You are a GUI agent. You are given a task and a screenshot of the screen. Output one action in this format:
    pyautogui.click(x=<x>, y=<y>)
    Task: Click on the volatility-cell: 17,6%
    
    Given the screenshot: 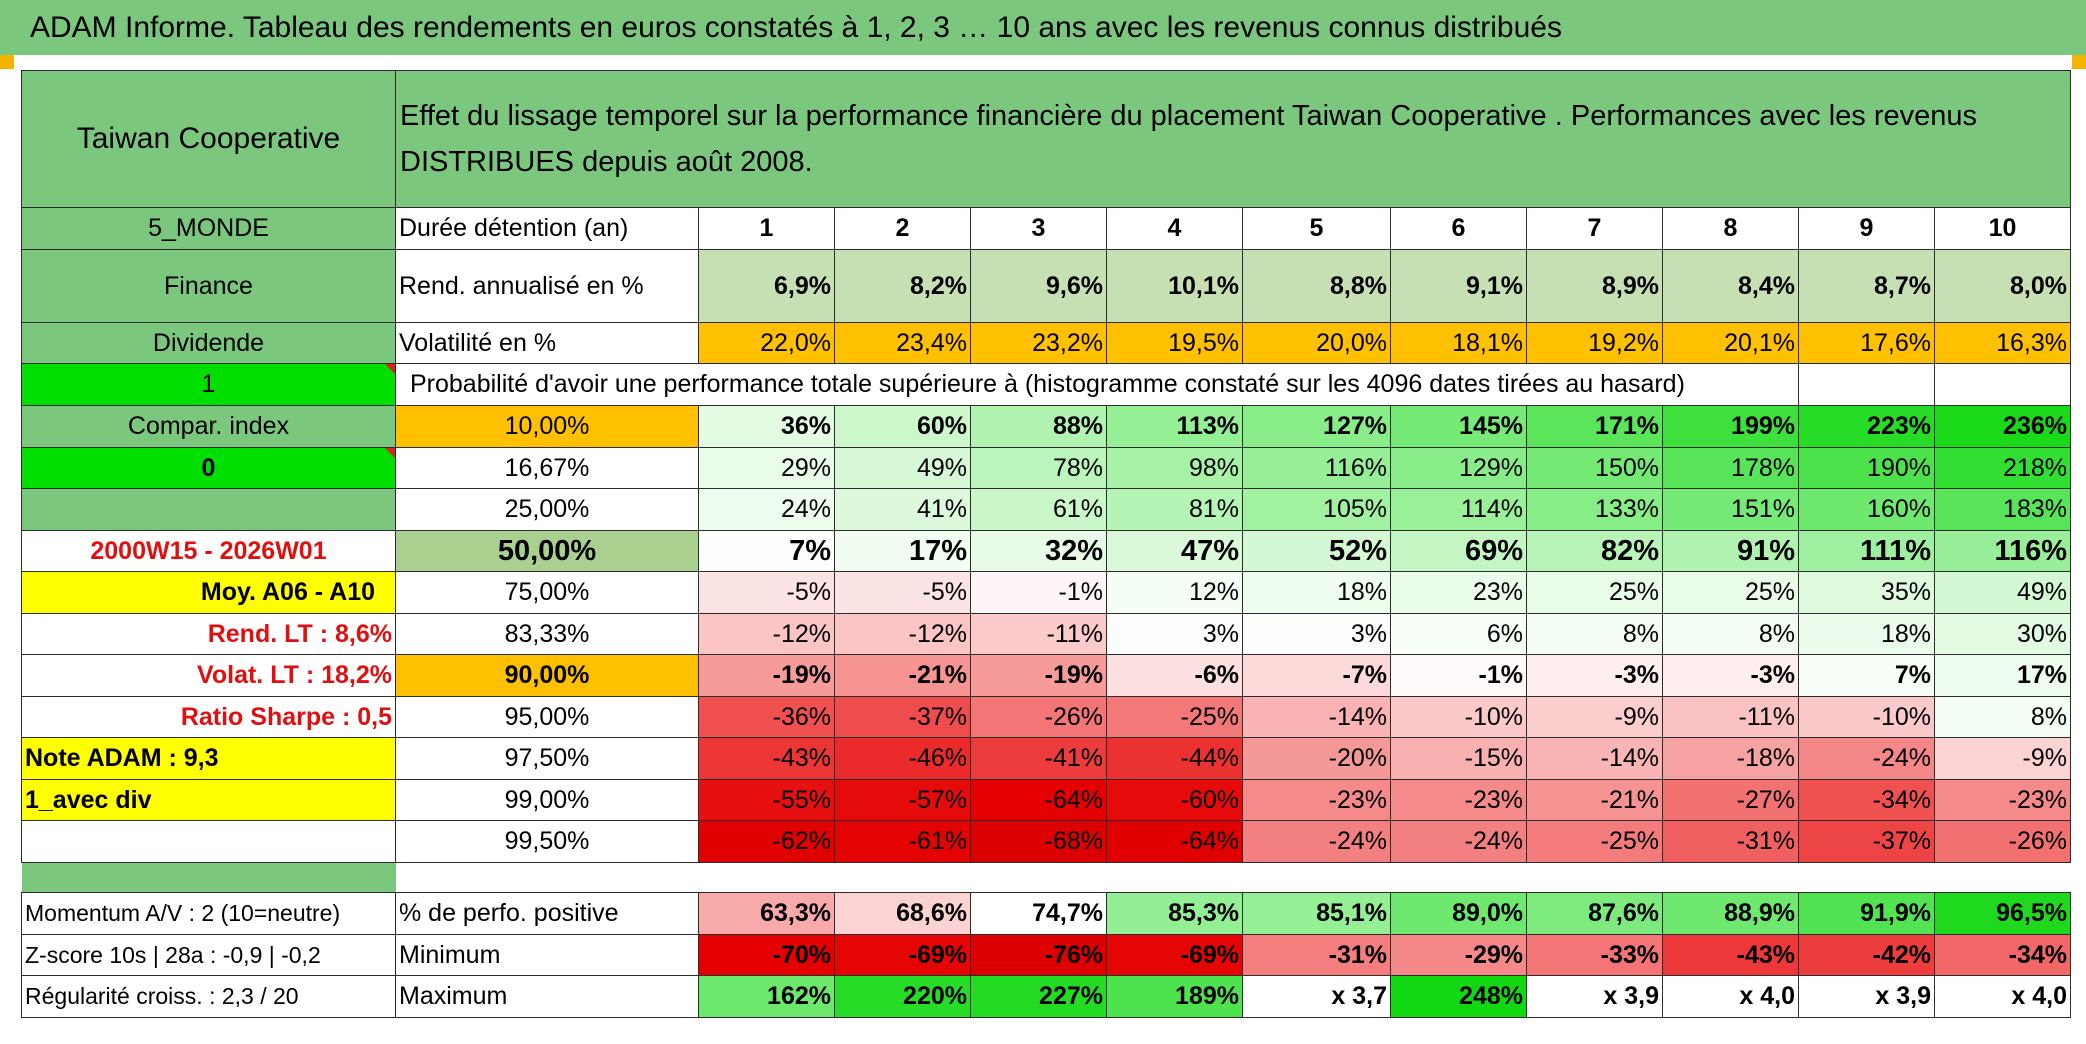 What is the action you would take?
    pyautogui.click(x=1866, y=343)
    